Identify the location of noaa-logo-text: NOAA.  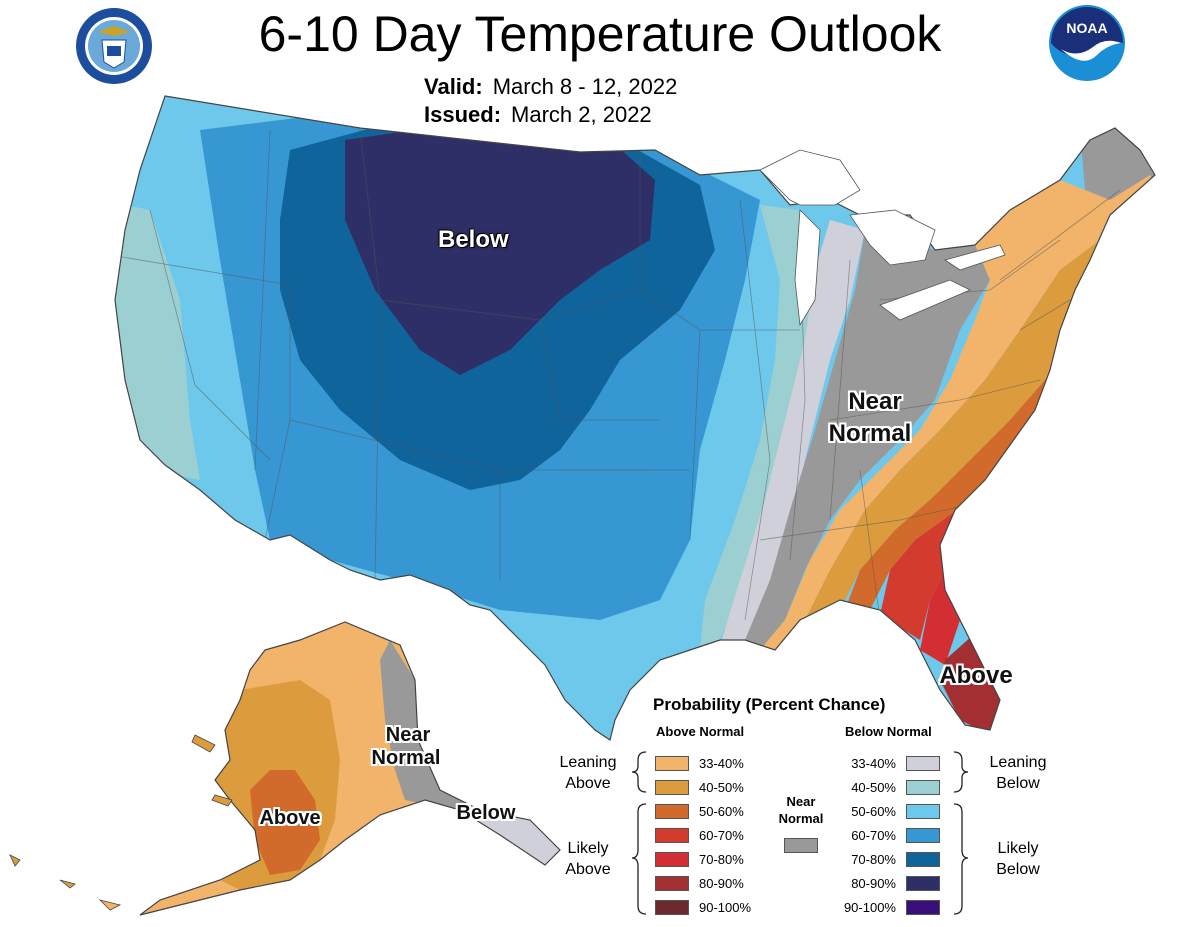
(1086, 28).